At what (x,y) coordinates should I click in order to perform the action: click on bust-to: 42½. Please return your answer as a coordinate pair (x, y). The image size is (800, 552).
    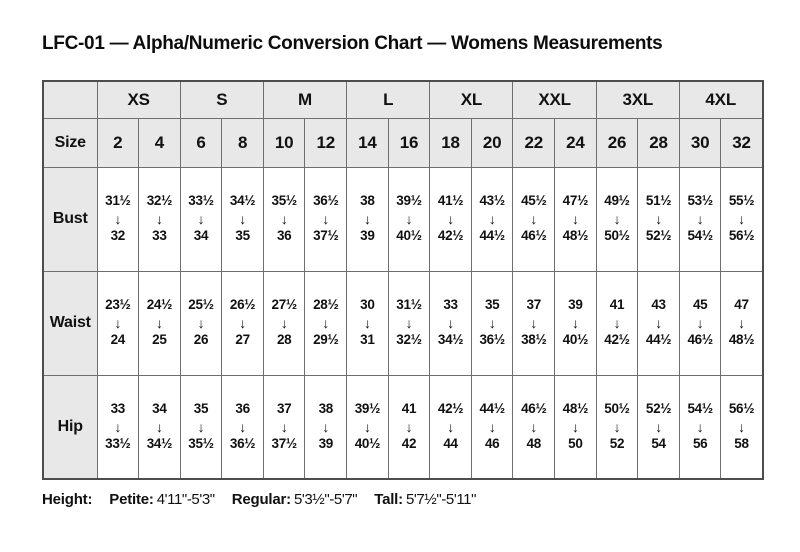
    Looking at the image, I should click on (450, 236).